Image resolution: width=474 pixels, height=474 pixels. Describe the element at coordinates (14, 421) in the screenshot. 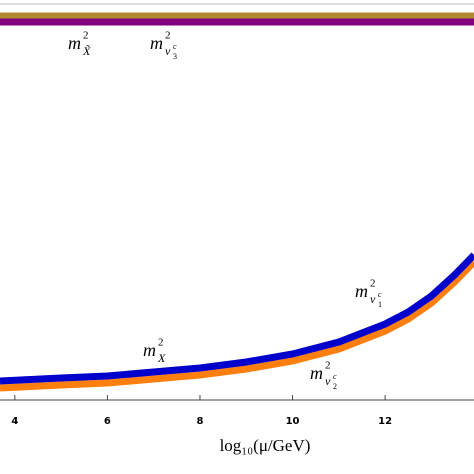

I see `x-tick-label: 4` at that location.